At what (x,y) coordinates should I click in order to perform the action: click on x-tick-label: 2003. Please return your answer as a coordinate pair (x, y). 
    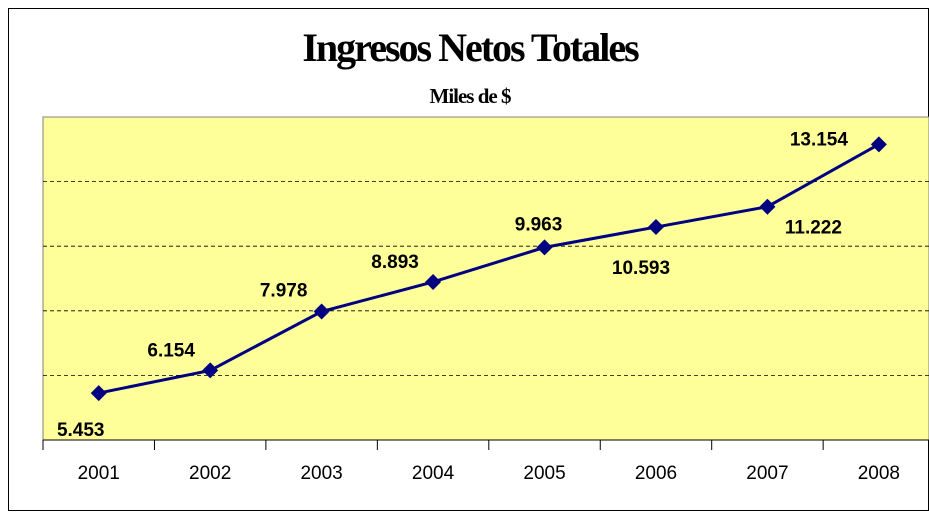
    Looking at the image, I should click on (321, 473).